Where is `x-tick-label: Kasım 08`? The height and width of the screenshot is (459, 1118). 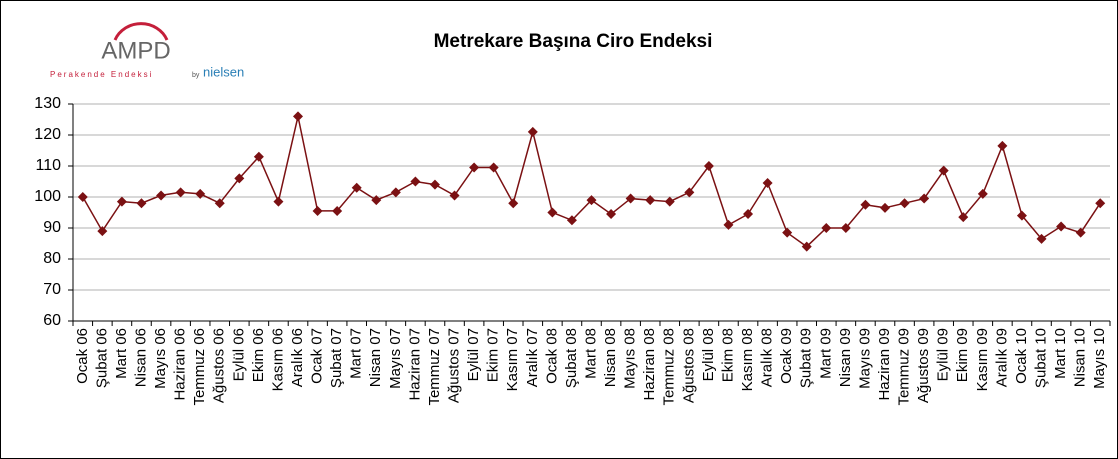 x-tick-label: Kasım 08 is located at coordinates (747, 359).